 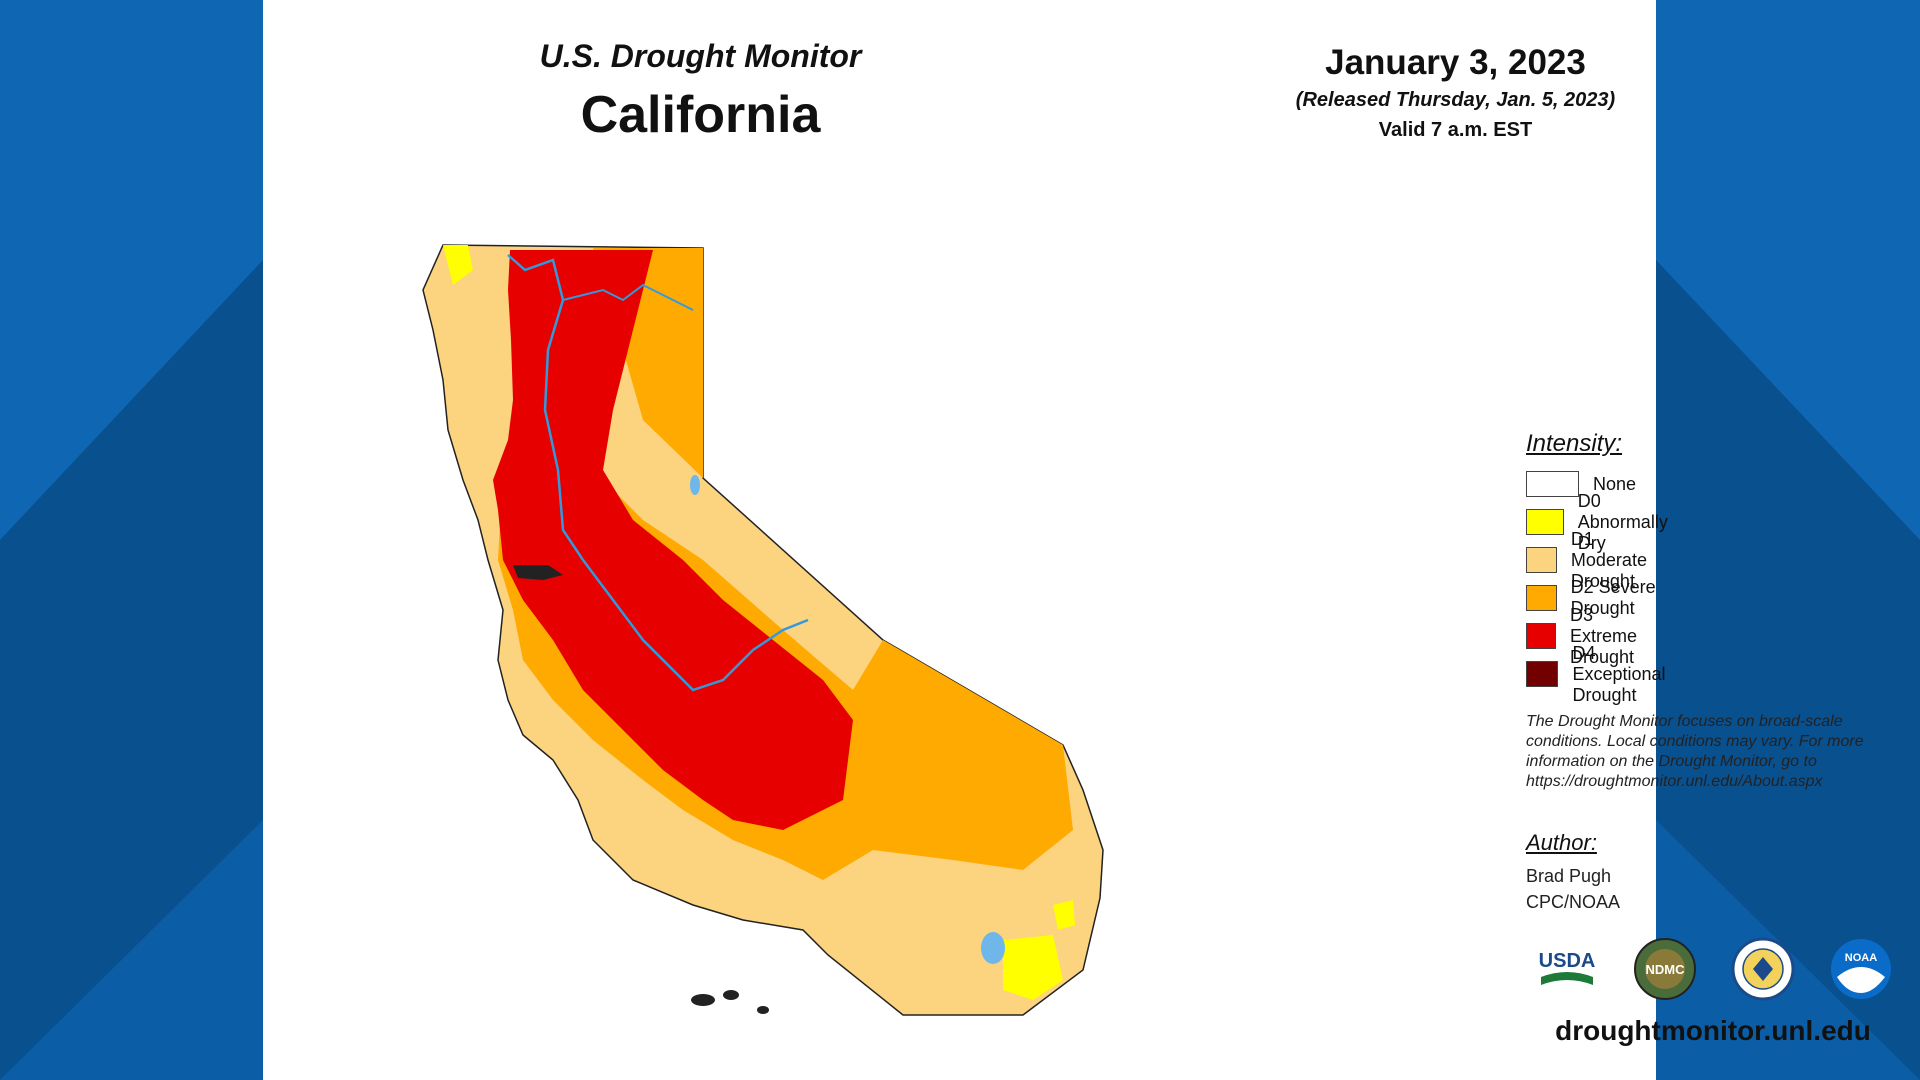 What do you see at coordinates (1573, 902) in the screenshot?
I see `author-org: CPC/NOAA` at bounding box center [1573, 902].